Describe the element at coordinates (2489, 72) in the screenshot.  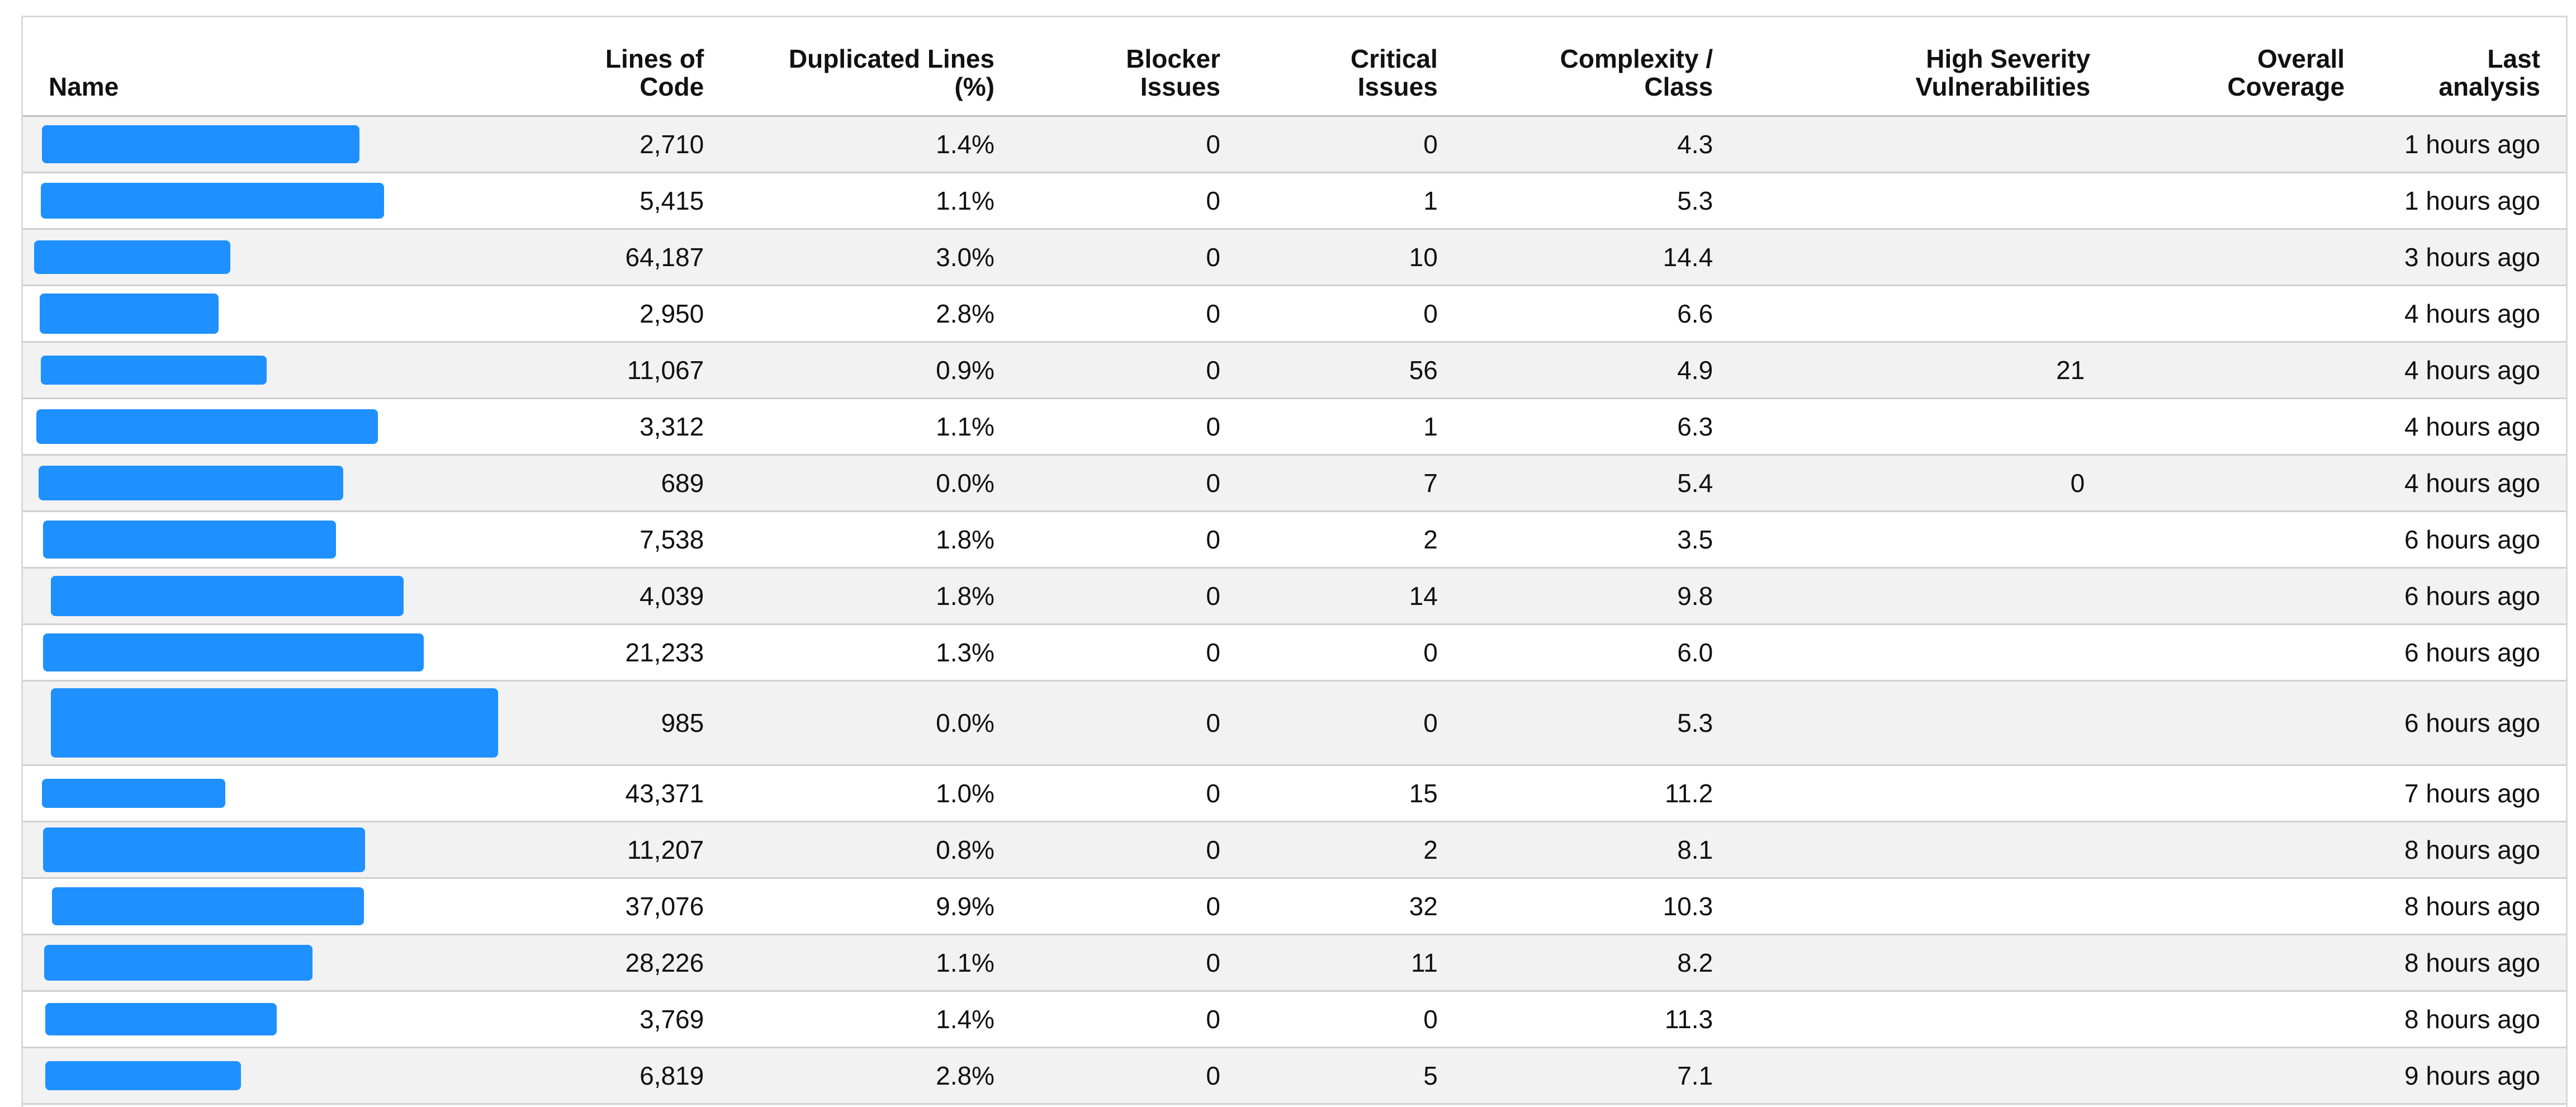
I see `column-header-last-analysis: Last analysis` at that location.